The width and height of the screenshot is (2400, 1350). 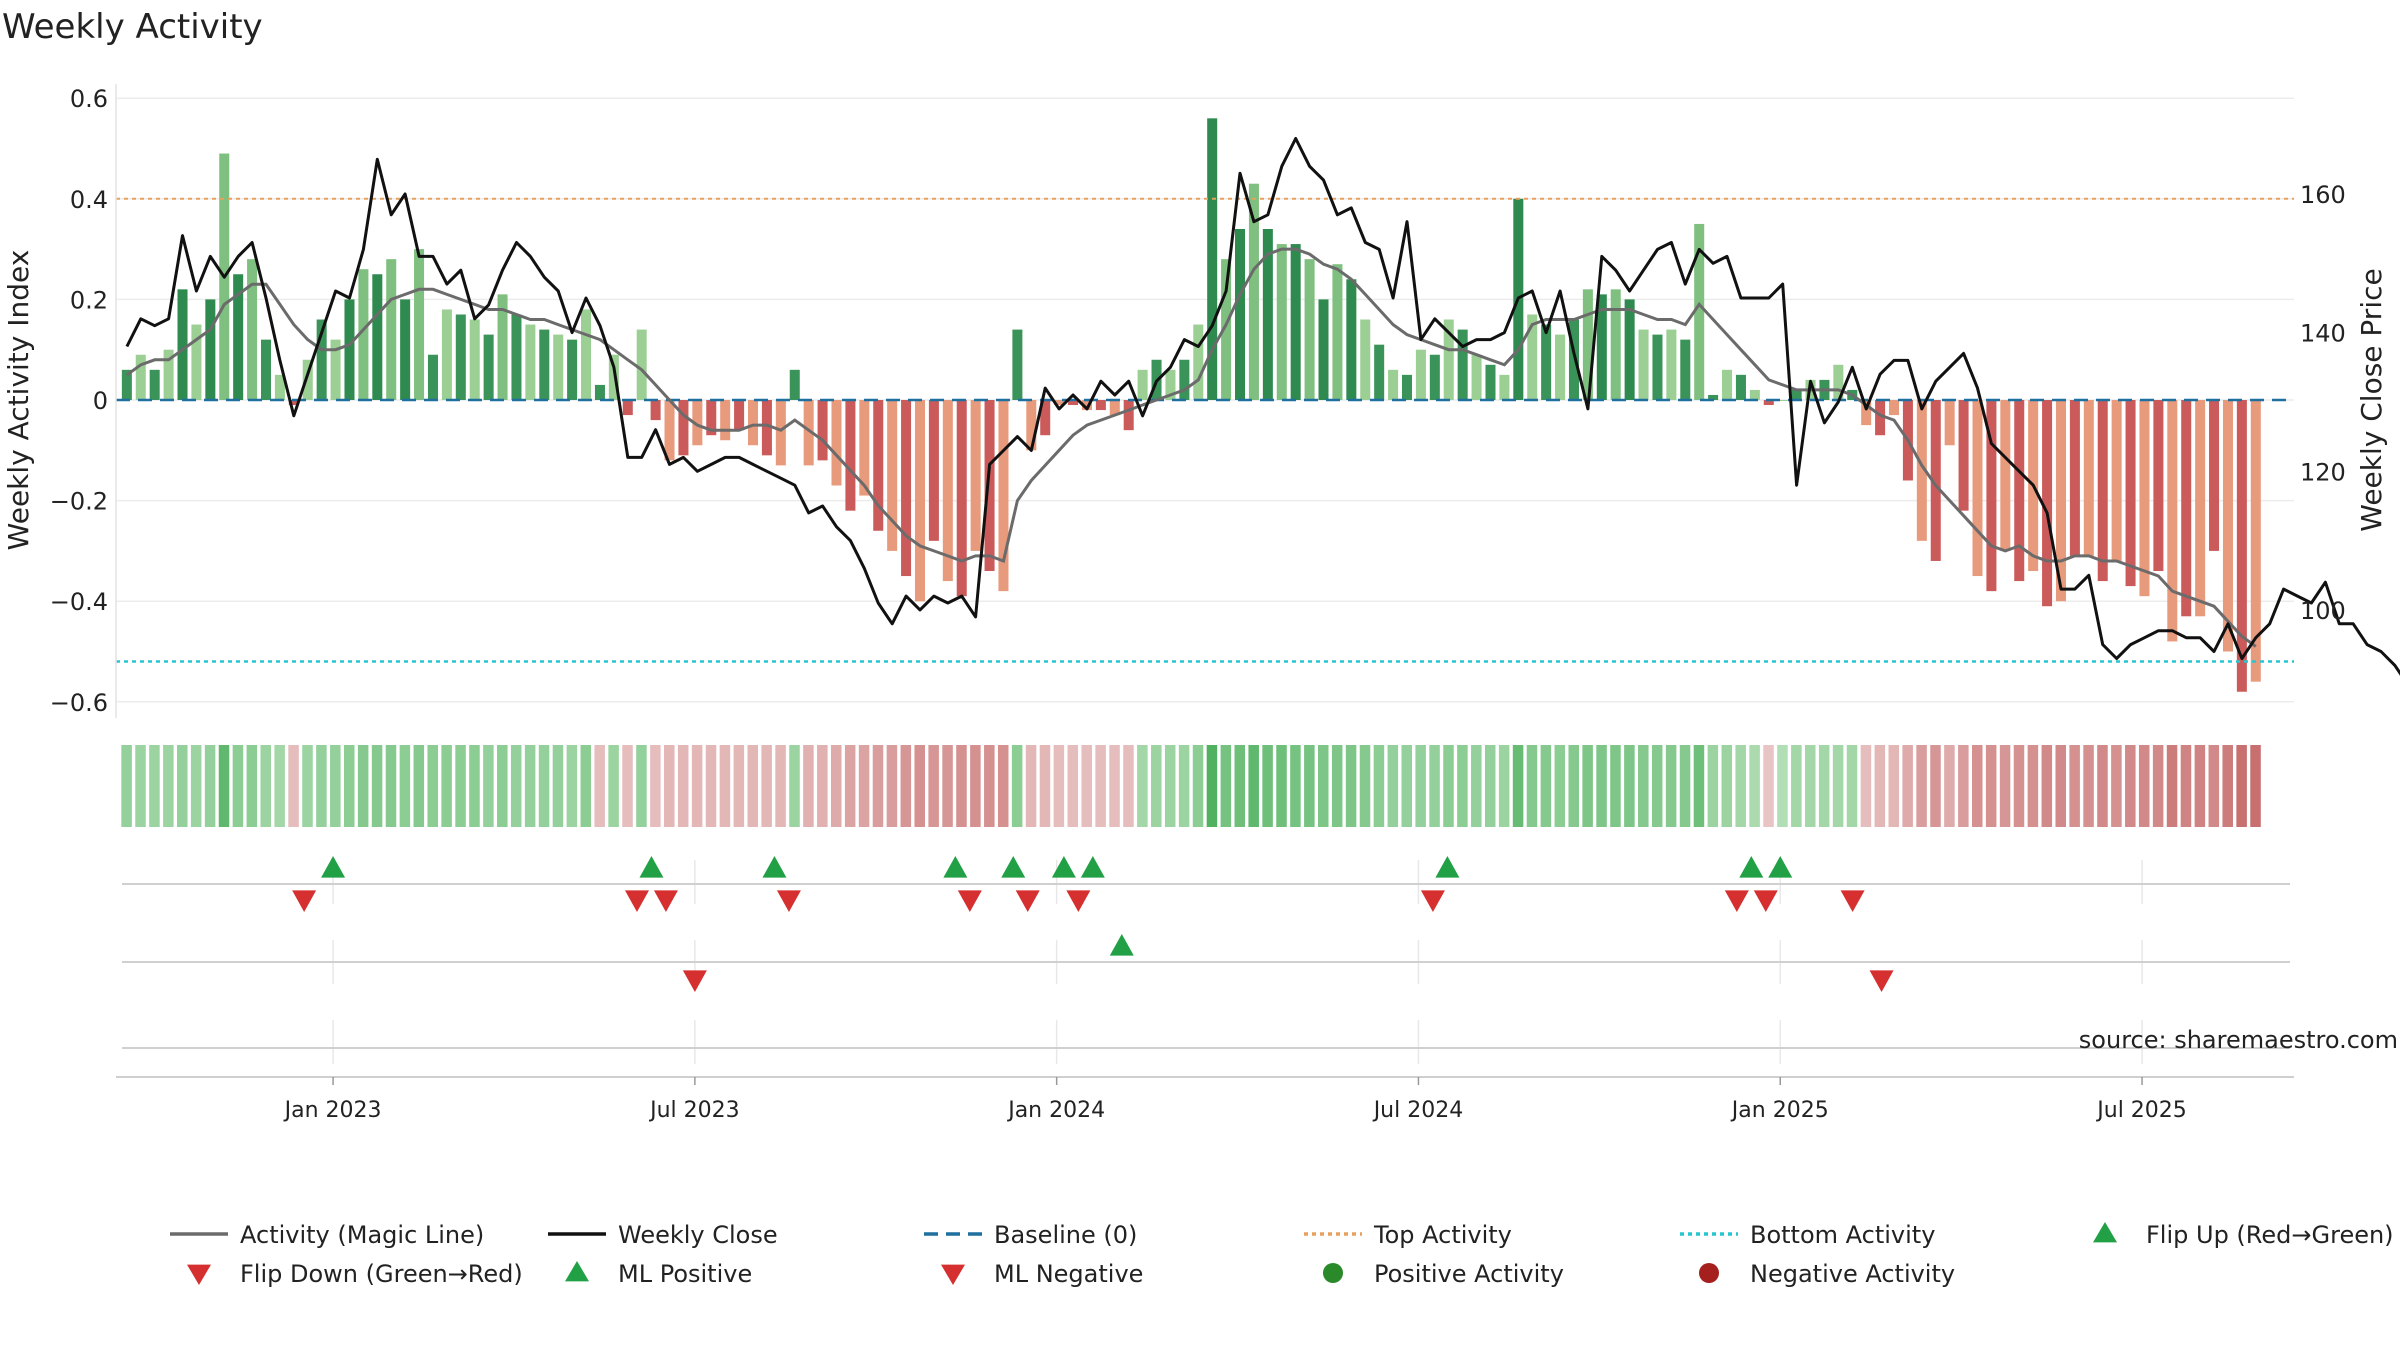 I want to click on y-tick-label: 0.4, so click(x=89, y=200).